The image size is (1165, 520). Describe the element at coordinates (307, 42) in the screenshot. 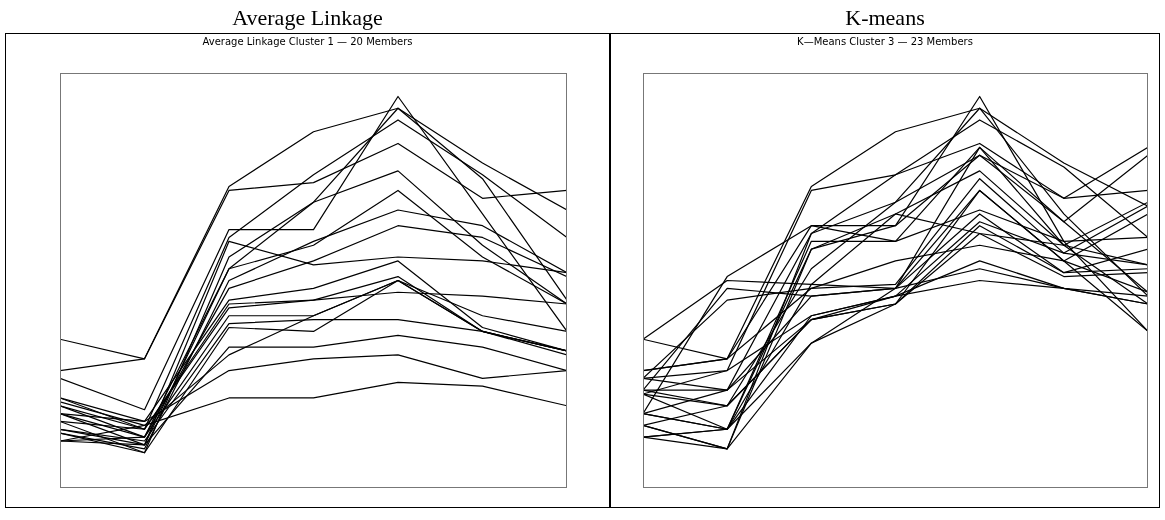

I see `chart-subtitle: Average Linkage Cluster 1 — 20 Members` at that location.